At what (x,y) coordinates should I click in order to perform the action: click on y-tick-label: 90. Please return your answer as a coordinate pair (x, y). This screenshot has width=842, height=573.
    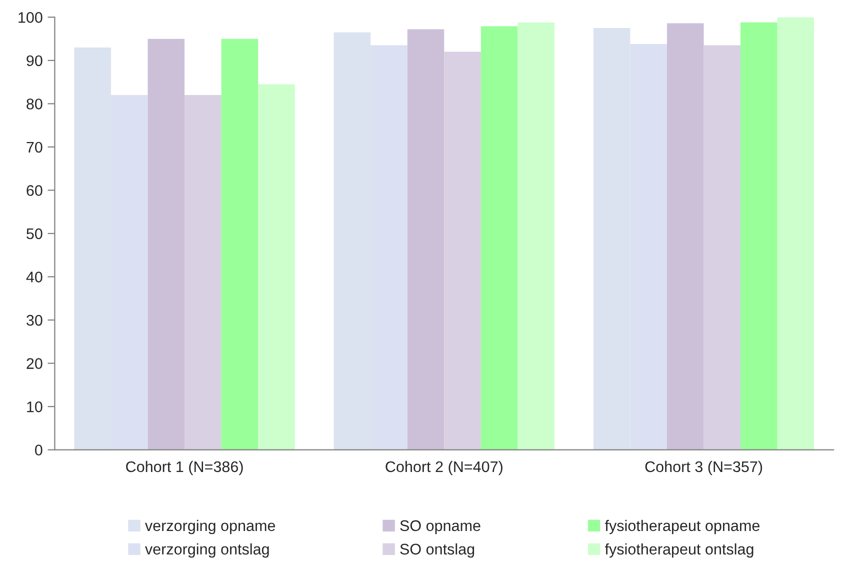
    Looking at the image, I should click on (34, 60).